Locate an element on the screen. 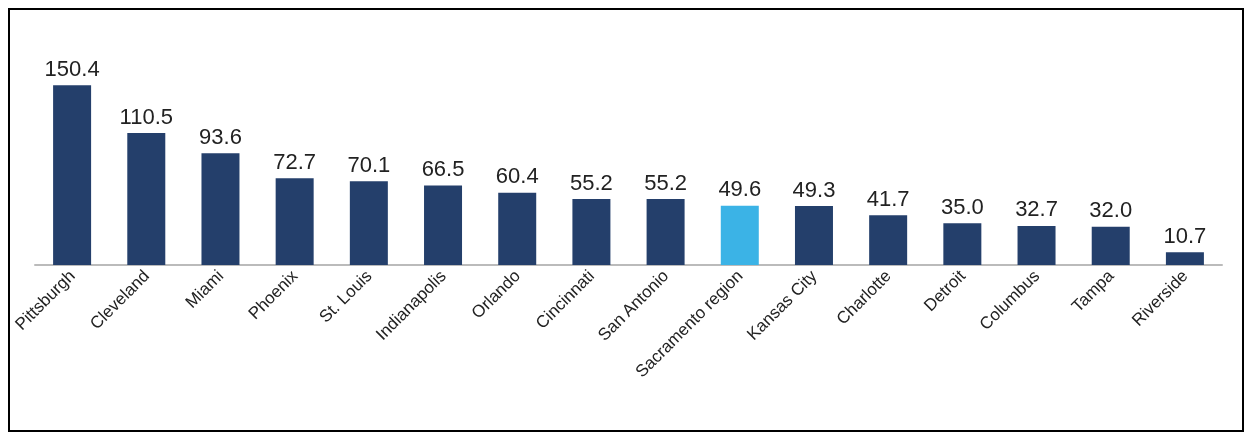  data-label: 41.7 is located at coordinates (888, 198).